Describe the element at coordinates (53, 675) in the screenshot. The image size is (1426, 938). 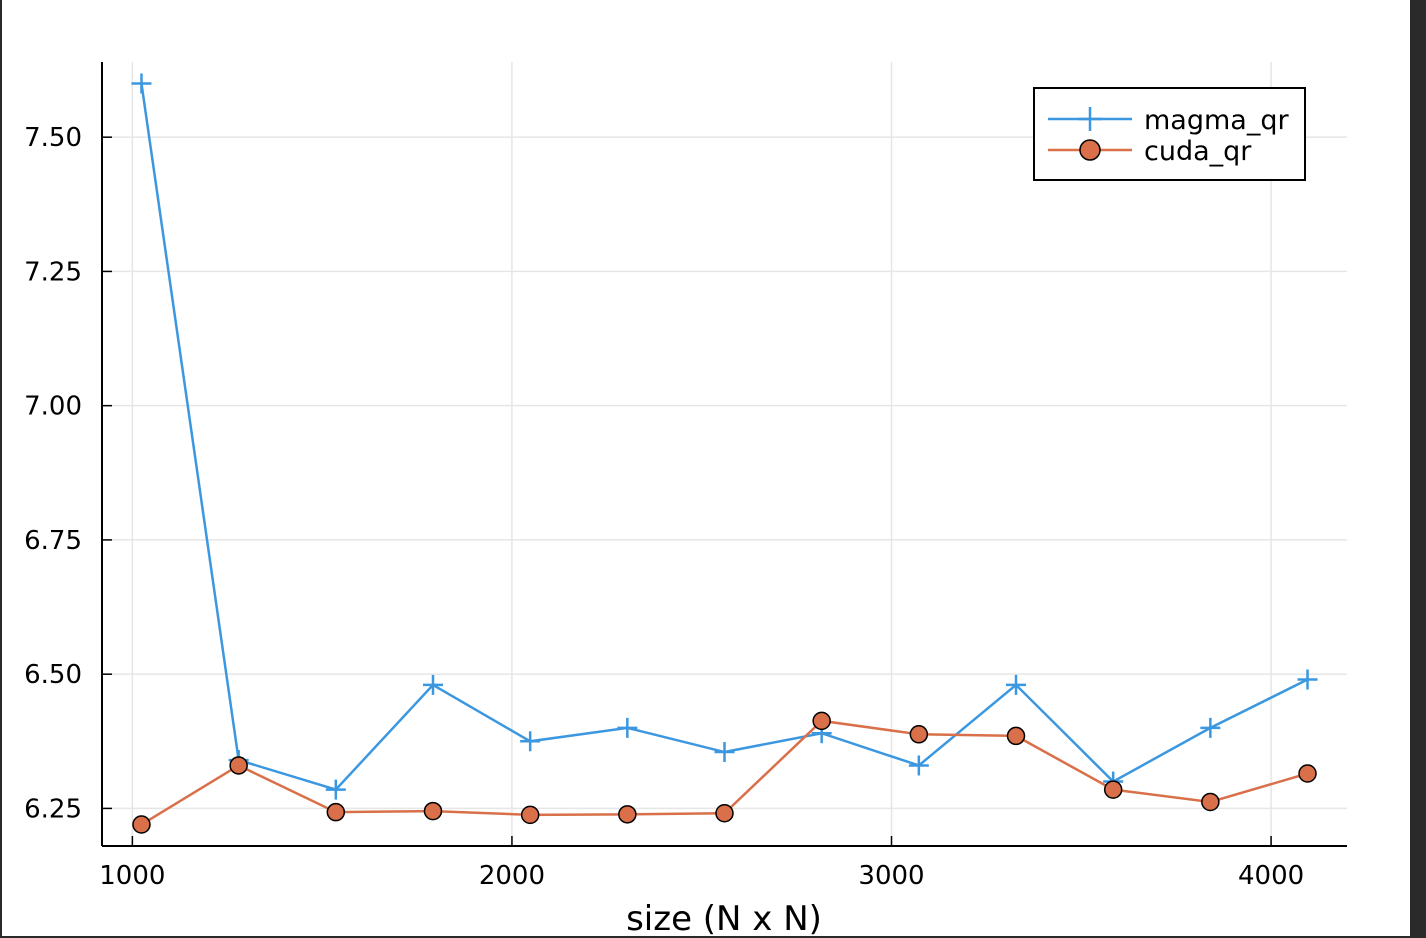
I see `y-tick-label: 6.50` at that location.